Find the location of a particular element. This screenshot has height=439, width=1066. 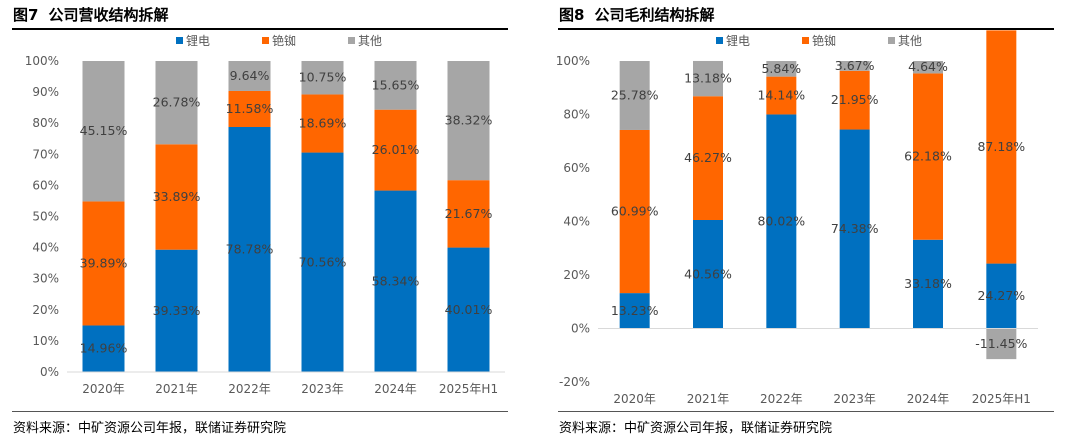

figure-7-title-rule is located at coordinates (260, 29).